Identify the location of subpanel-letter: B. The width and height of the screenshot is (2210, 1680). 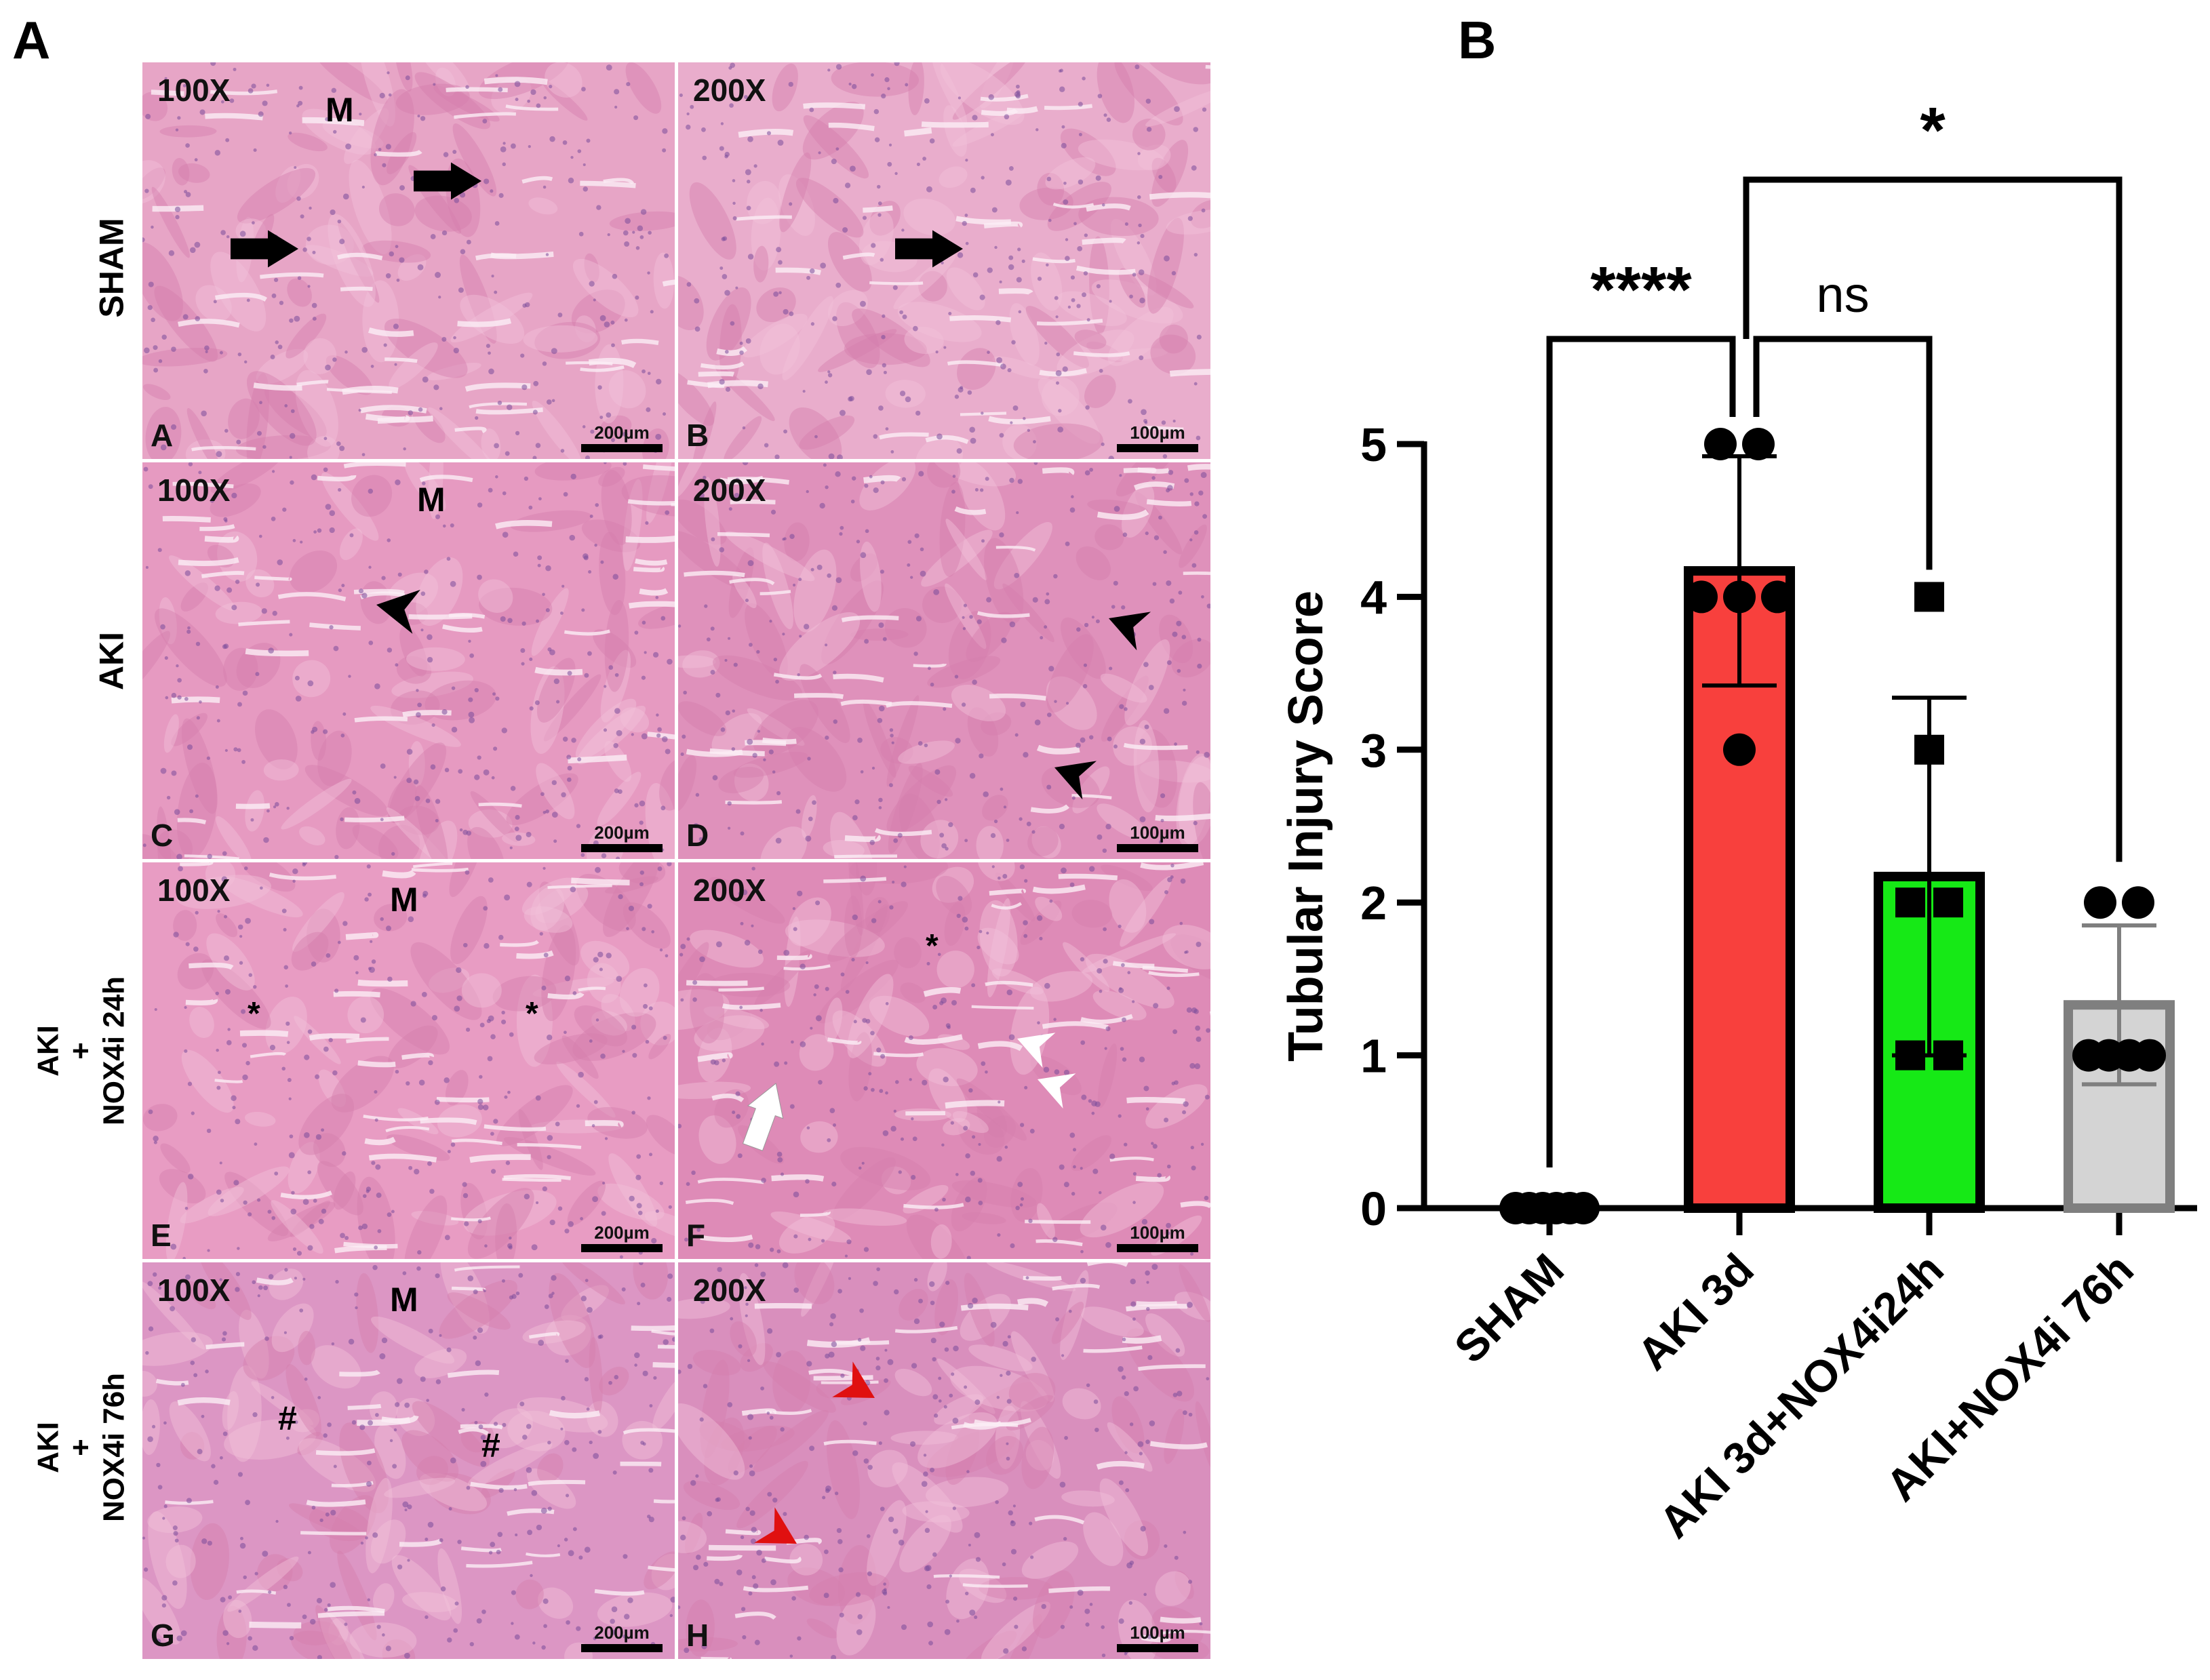
(698, 435).